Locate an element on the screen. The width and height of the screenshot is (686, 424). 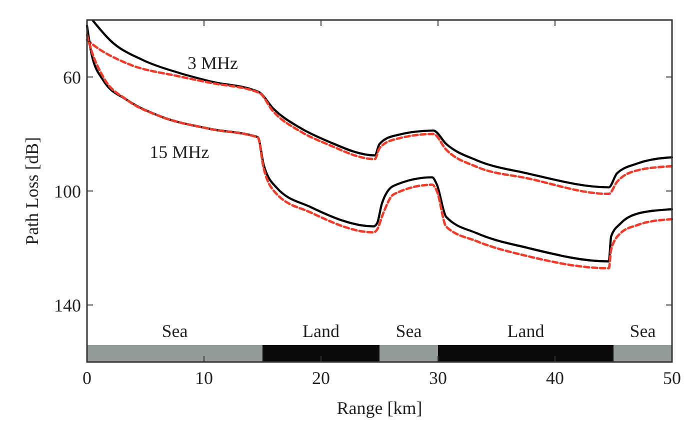
annotation: 3 MHz is located at coordinates (213, 63).